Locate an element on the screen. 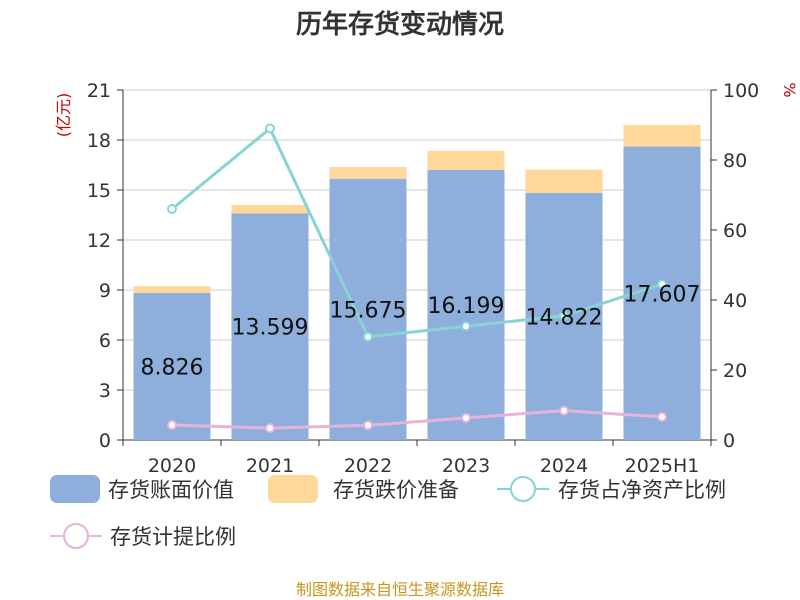  bar-value-label: 14.822 is located at coordinates (564, 317).